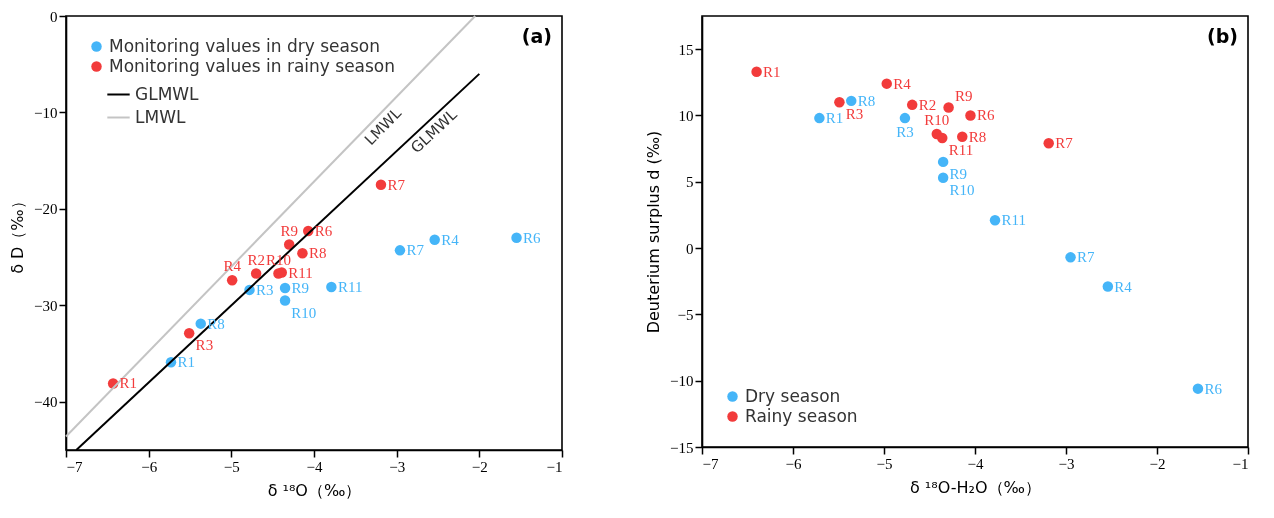 Image resolution: width=1274 pixels, height=518 pixels. Describe the element at coordinates (46, 209) in the screenshot. I see `y-tick-label: −20` at that location.